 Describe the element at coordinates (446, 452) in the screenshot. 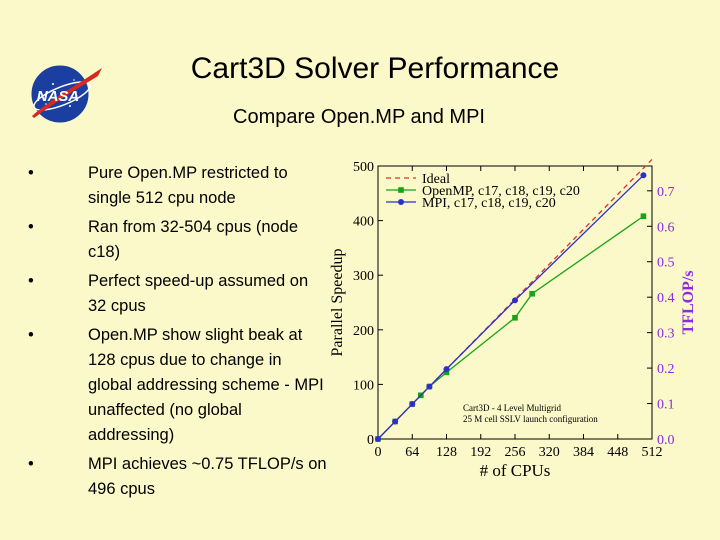

I see `x-tick-label: 128` at that location.